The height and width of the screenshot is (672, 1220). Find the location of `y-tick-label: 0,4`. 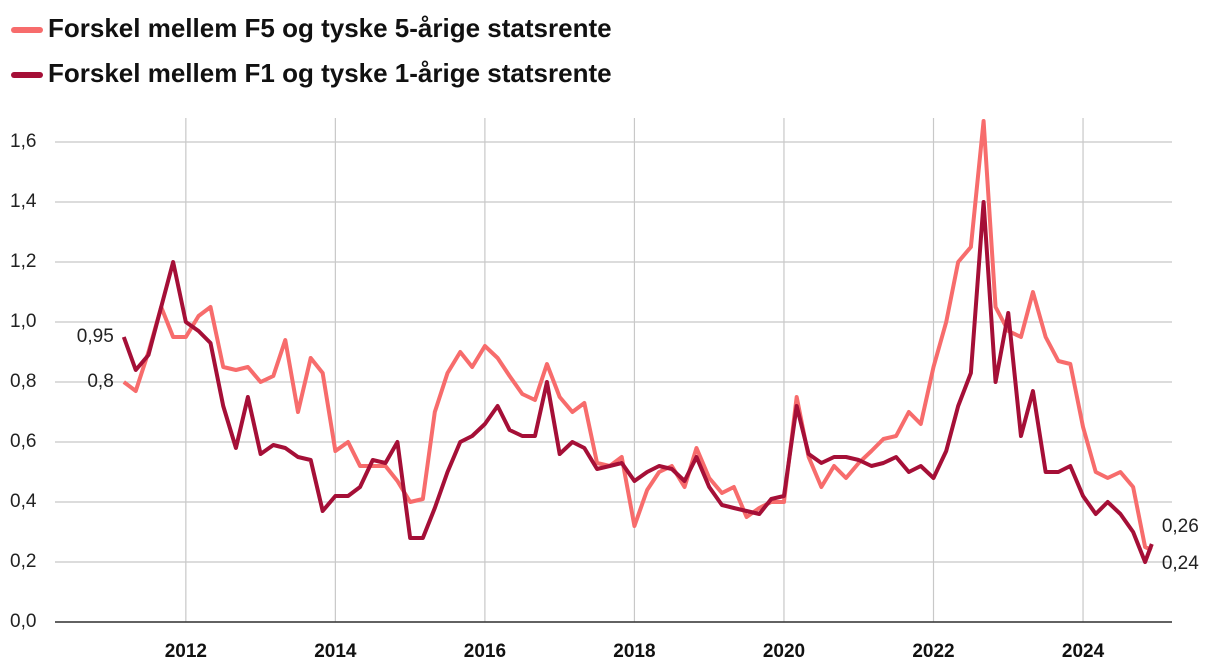

y-tick-label: 0,4 is located at coordinates (23, 501).